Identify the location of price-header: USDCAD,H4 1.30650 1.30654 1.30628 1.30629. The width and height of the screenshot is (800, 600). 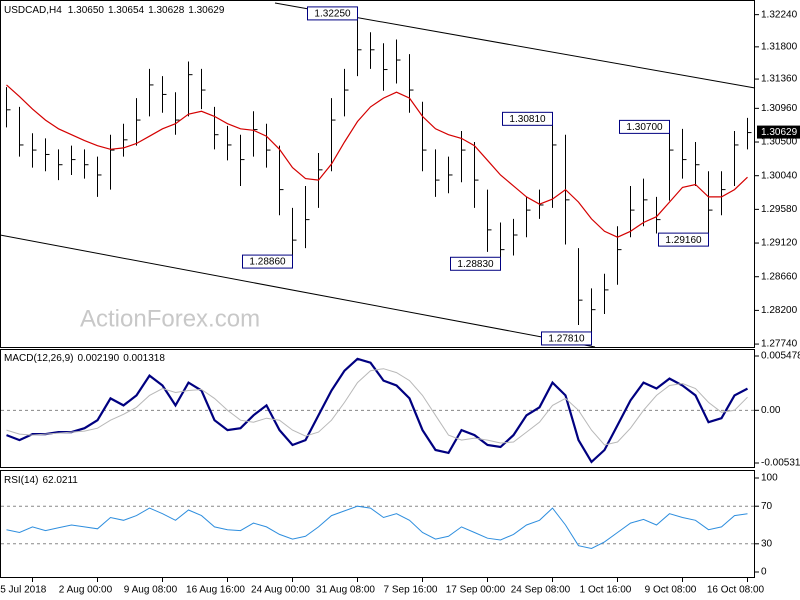
(114, 10).